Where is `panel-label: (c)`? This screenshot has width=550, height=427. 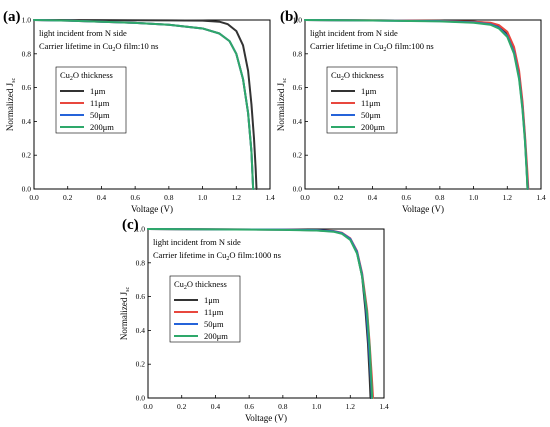 panel-label: (c) is located at coordinates (130, 225).